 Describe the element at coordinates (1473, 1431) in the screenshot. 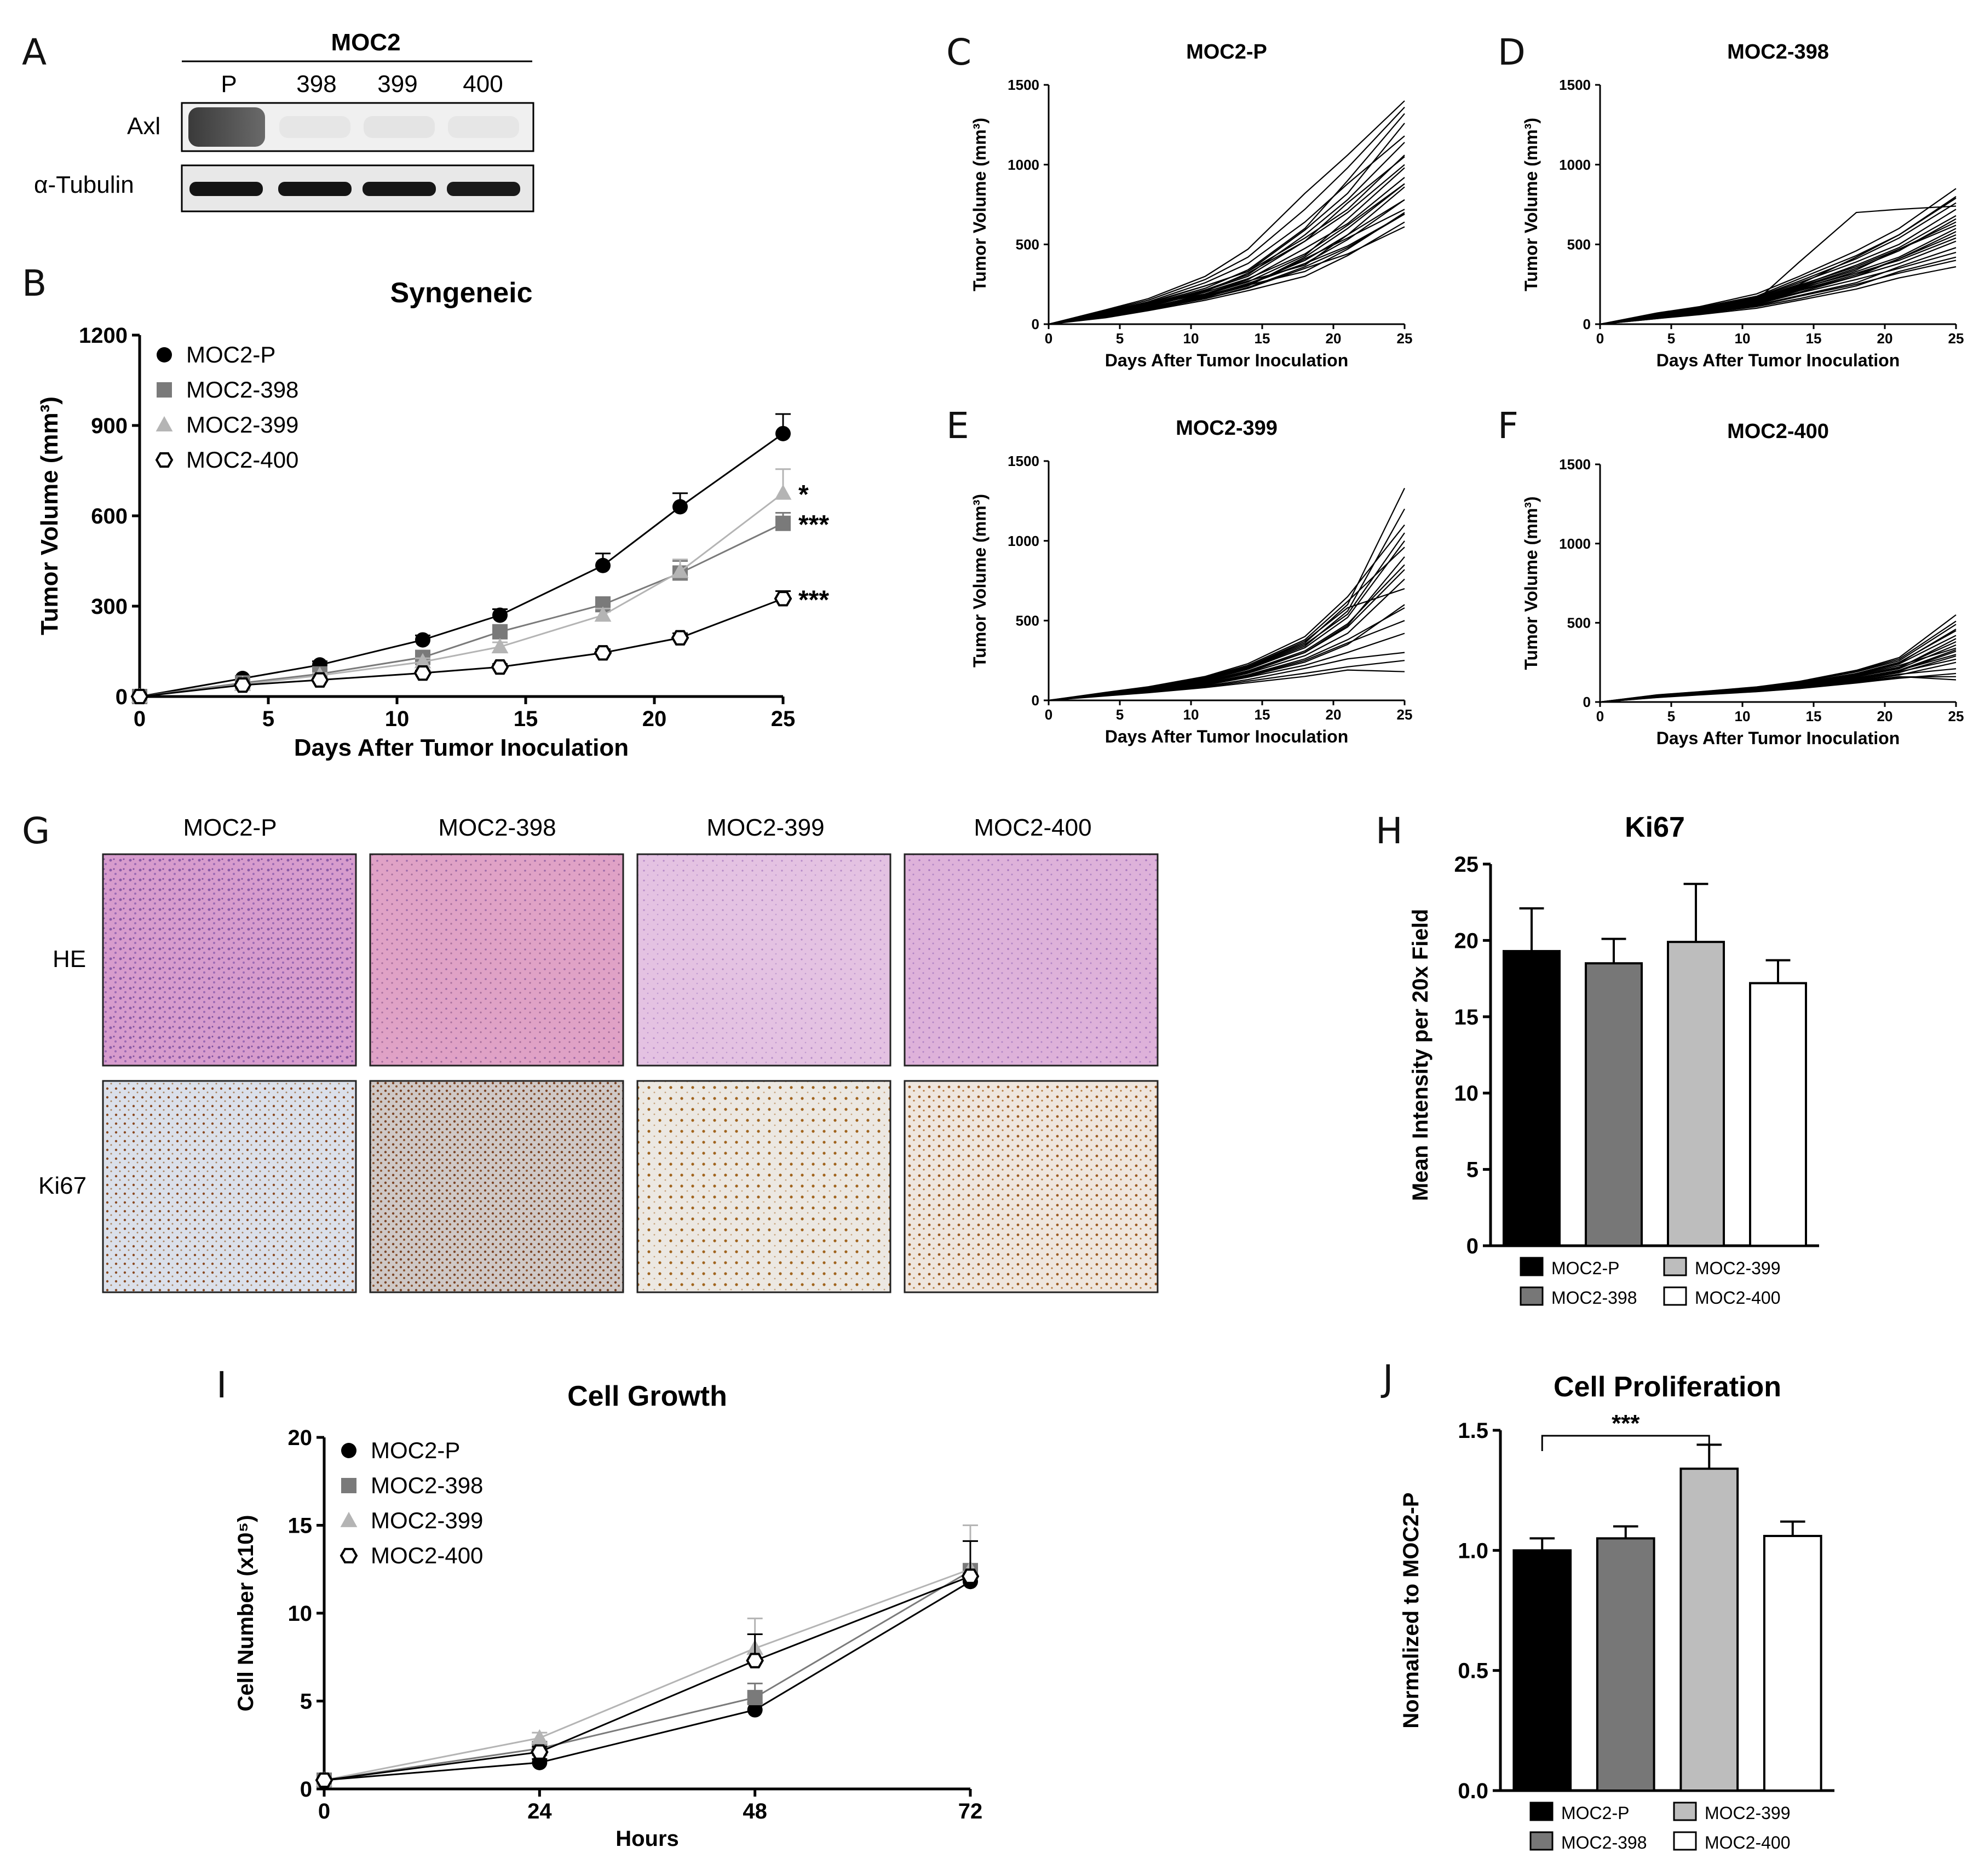

I see `y-tick-label: 1.5` at that location.